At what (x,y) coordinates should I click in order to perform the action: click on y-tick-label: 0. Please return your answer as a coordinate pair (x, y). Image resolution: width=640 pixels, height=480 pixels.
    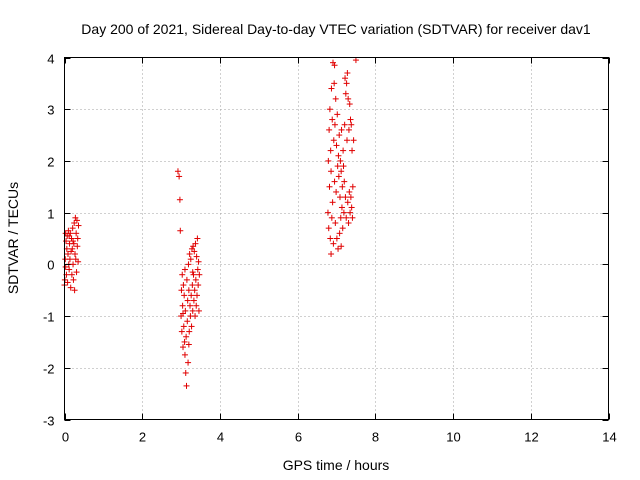
    Looking at the image, I should click on (50, 265).